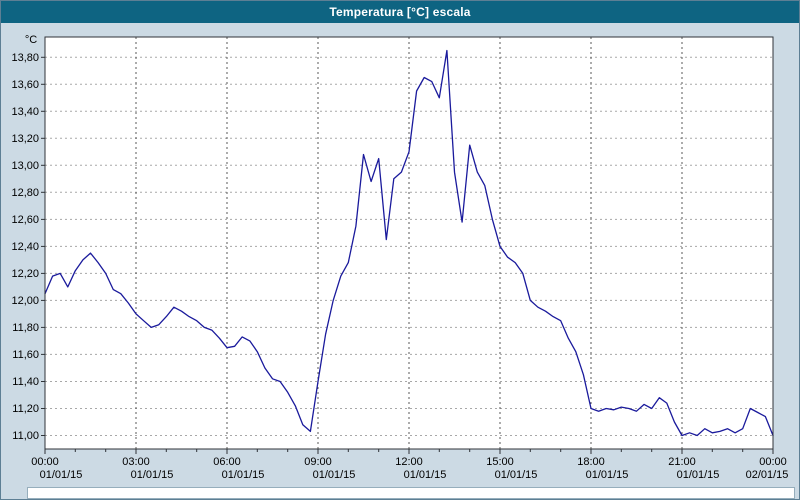 Image resolution: width=800 pixels, height=500 pixels. What do you see at coordinates (767, 475) in the screenshot?
I see `svg-text: 02/01/15` at bounding box center [767, 475].